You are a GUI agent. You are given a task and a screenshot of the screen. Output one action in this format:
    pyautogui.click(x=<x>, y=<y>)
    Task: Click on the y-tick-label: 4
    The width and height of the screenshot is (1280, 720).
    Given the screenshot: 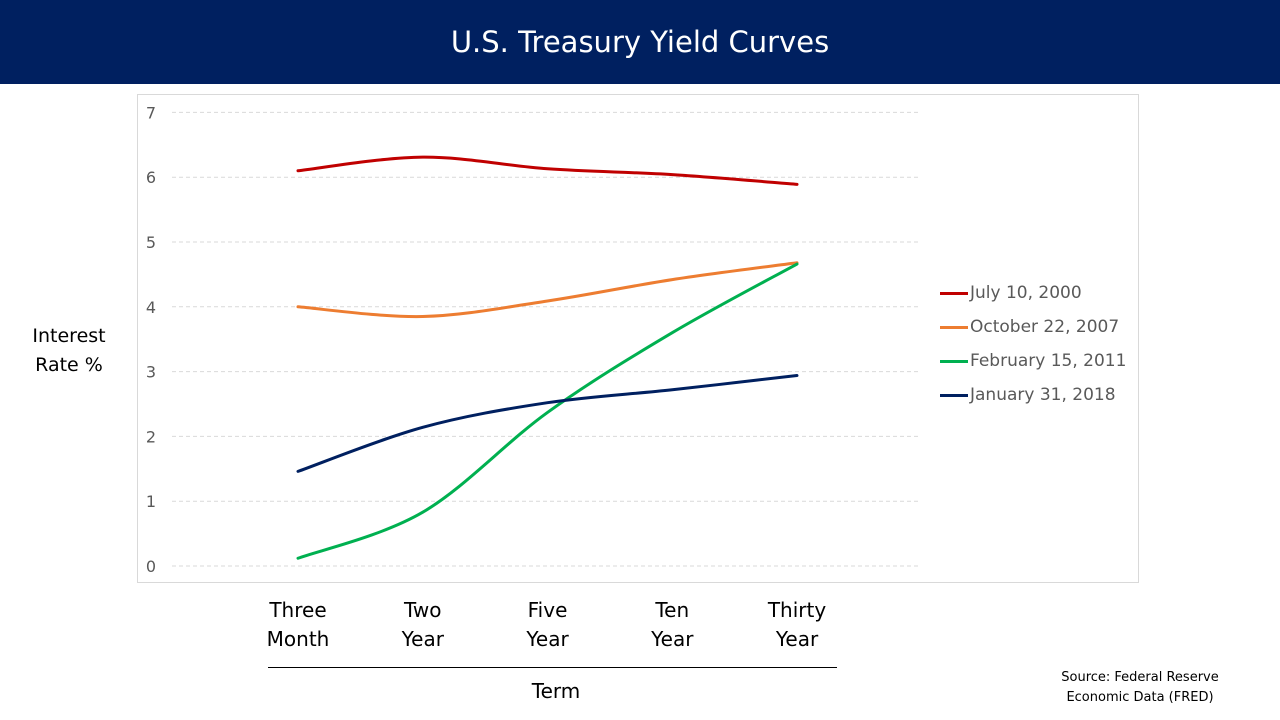 What is the action you would take?
    pyautogui.click(x=151, y=307)
    